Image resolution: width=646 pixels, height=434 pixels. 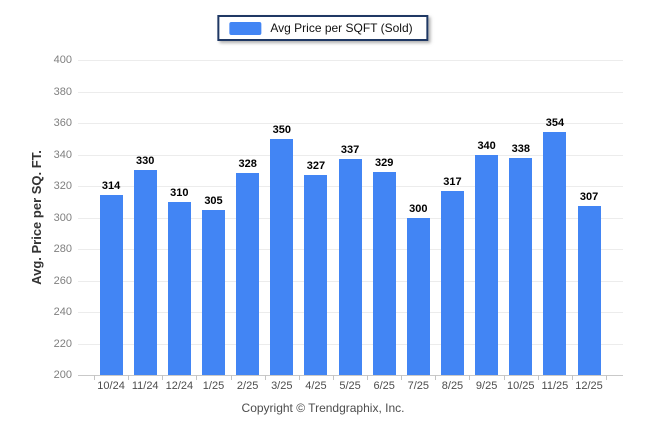 I want to click on bar-column: 328, so click(x=248, y=217).